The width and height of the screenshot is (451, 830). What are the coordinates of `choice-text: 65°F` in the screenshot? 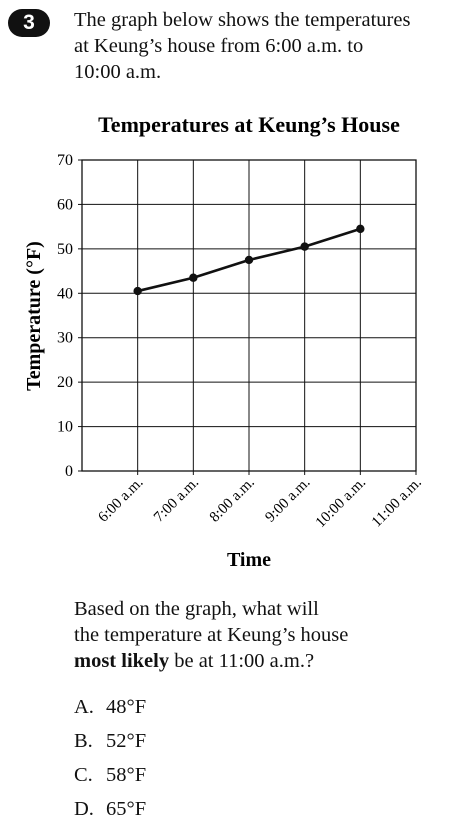 It's located at (126, 809).